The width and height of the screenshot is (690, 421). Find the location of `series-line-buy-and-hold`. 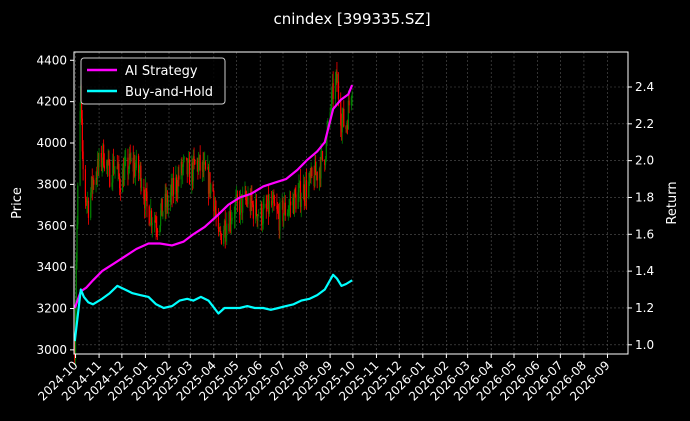

series-line-buy-and-hold is located at coordinates (213, 307).